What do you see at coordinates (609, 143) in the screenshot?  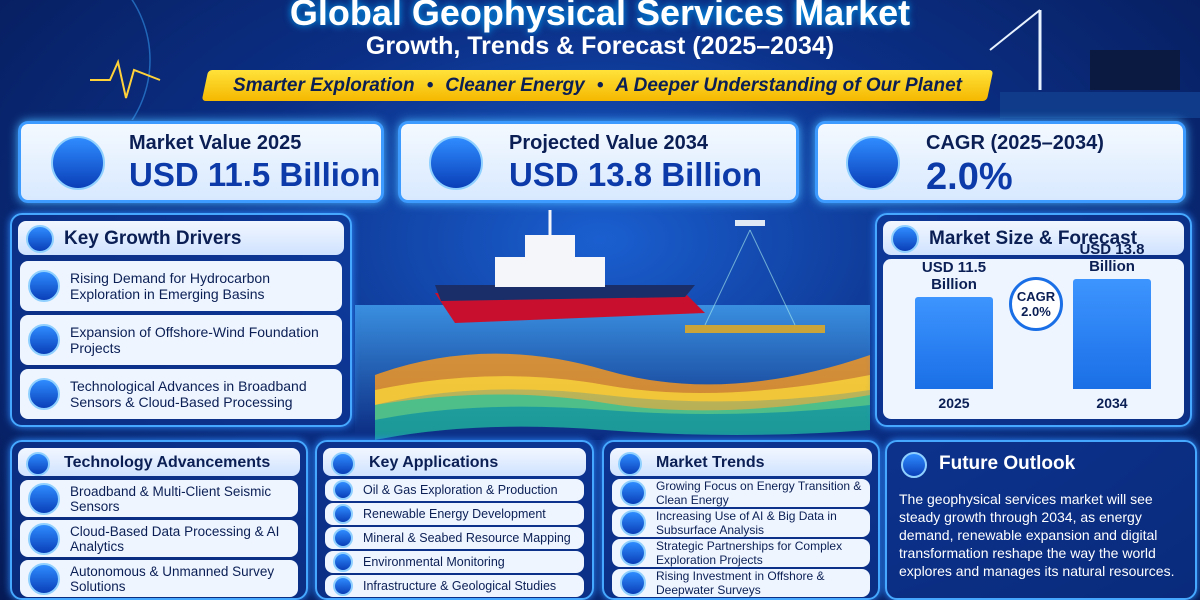 I see `stat-label: Projected Value 2034` at bounding box center [609, 143].